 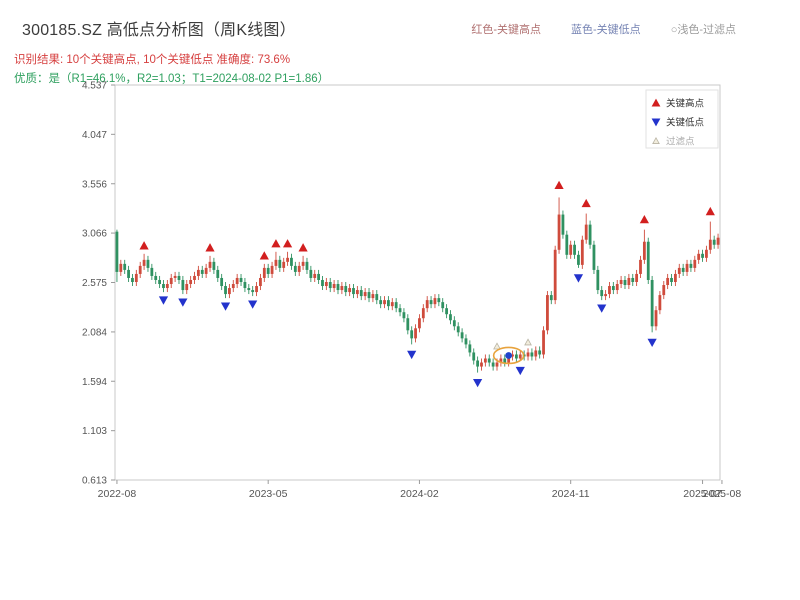 I want to click on color-key-filtered: ○浅色-过滤点, so click(x=703, y=30).